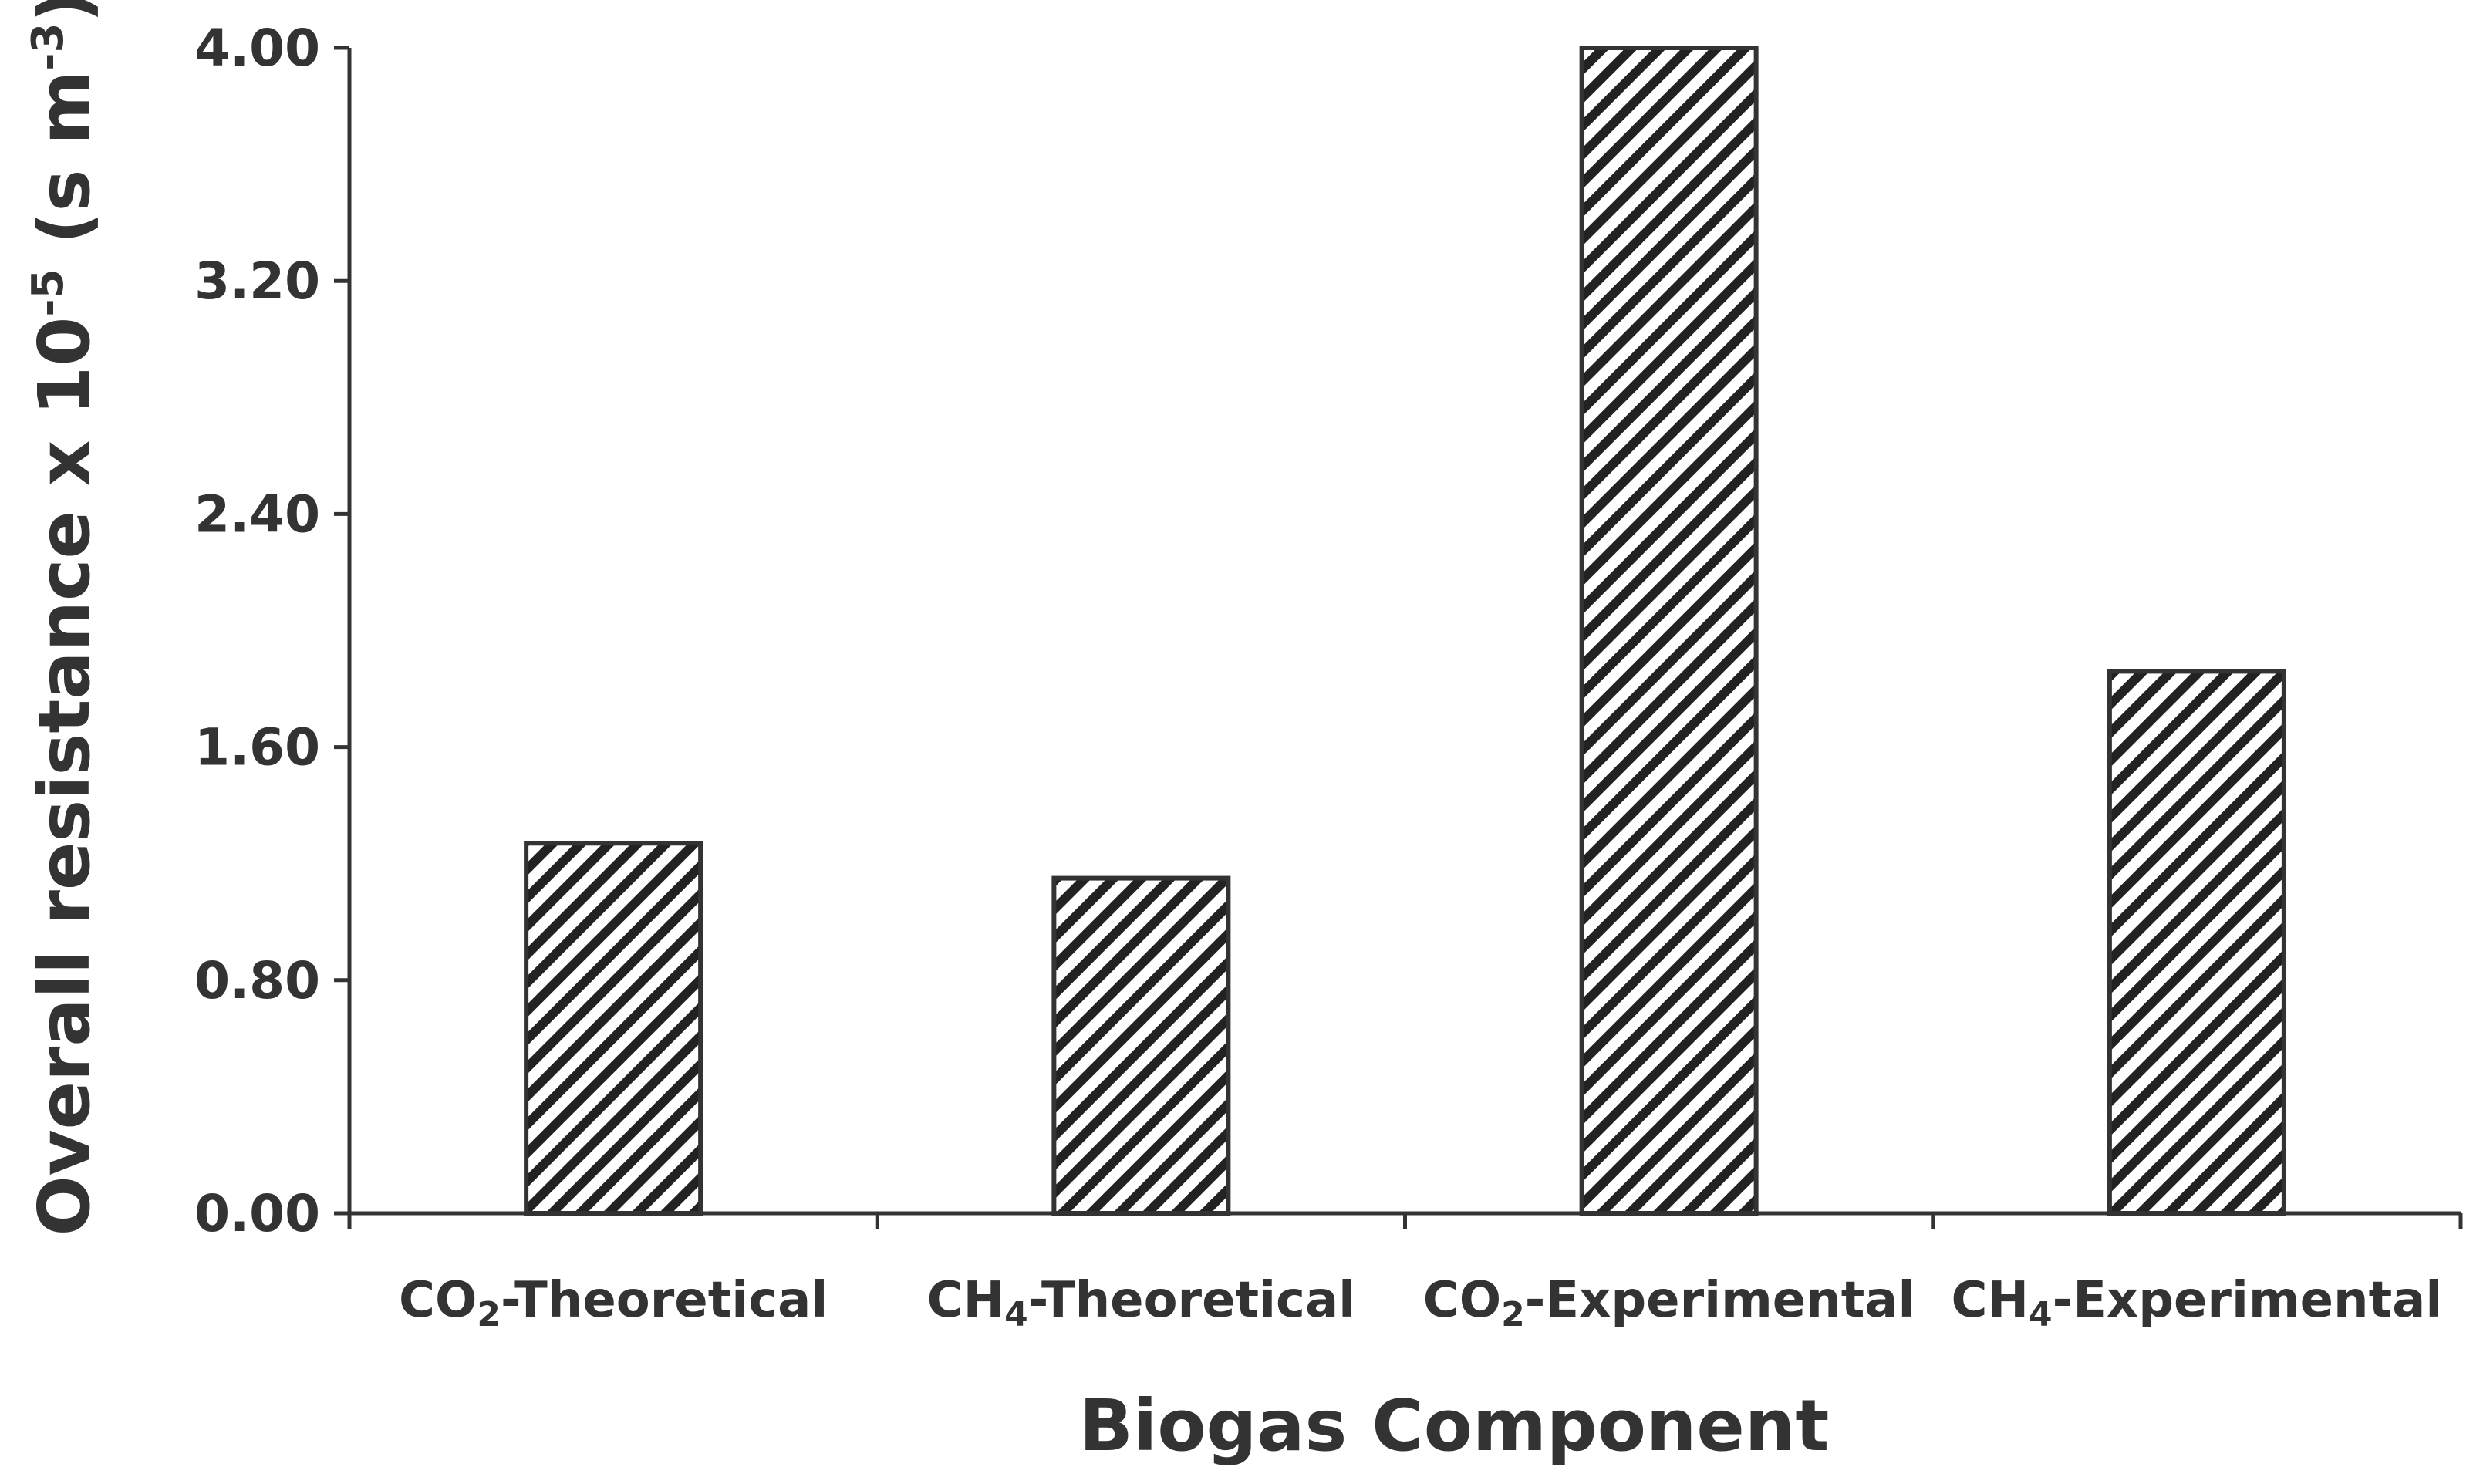 This screenshot has height=1484, width=2473. I want to click on y-axis-title: Overall resistance x 10-5 (s m-3), so click(64, 618).